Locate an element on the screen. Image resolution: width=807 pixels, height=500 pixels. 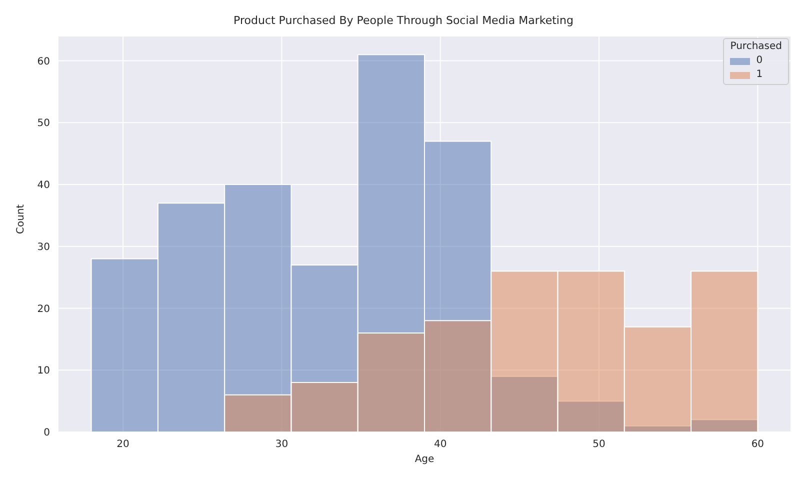
y-tick-label: 40 is located at coordinates (43, 186).